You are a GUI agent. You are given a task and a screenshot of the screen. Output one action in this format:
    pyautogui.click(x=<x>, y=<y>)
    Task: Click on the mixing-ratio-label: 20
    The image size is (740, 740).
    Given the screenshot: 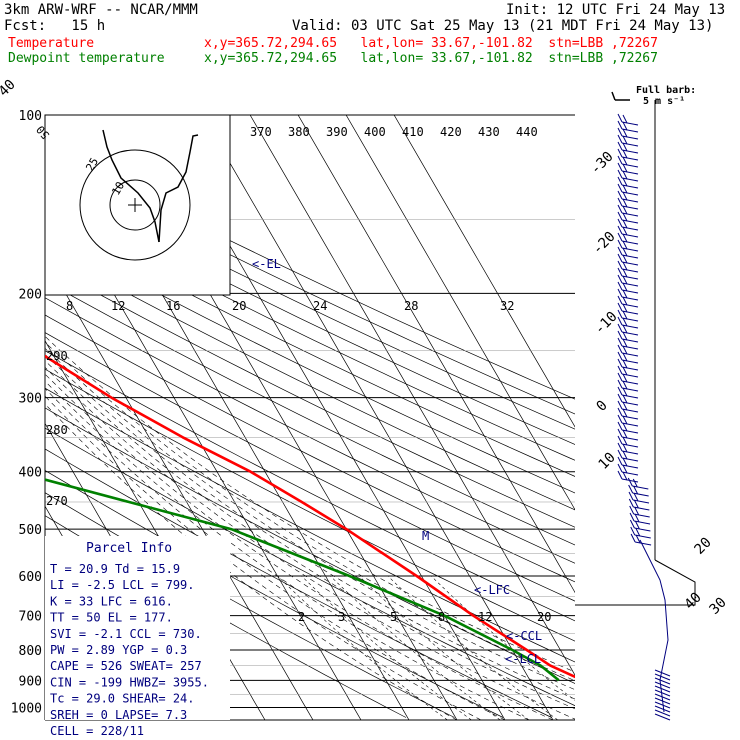 What is the action you would take?
    pyautogui.click(x=544, y=617)
    